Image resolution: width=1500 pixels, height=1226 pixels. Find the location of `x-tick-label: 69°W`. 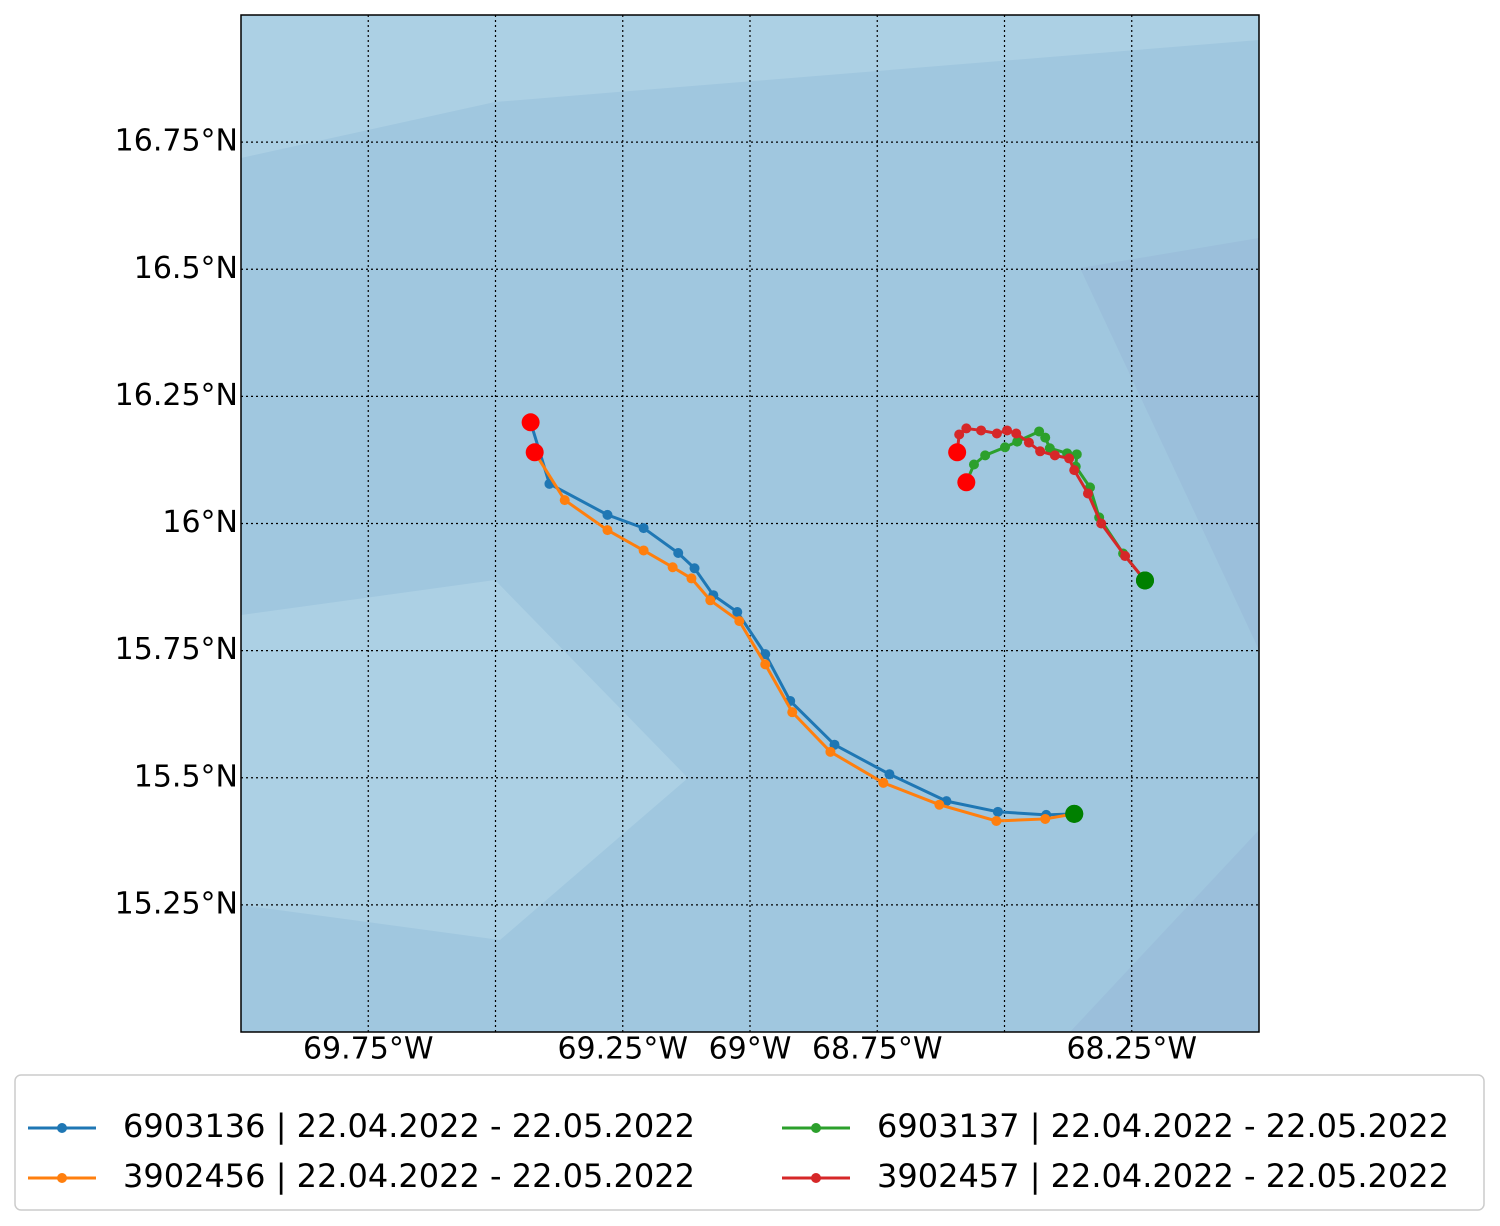

x-tick-label: 69°W is located at coordinates (750, 1049).